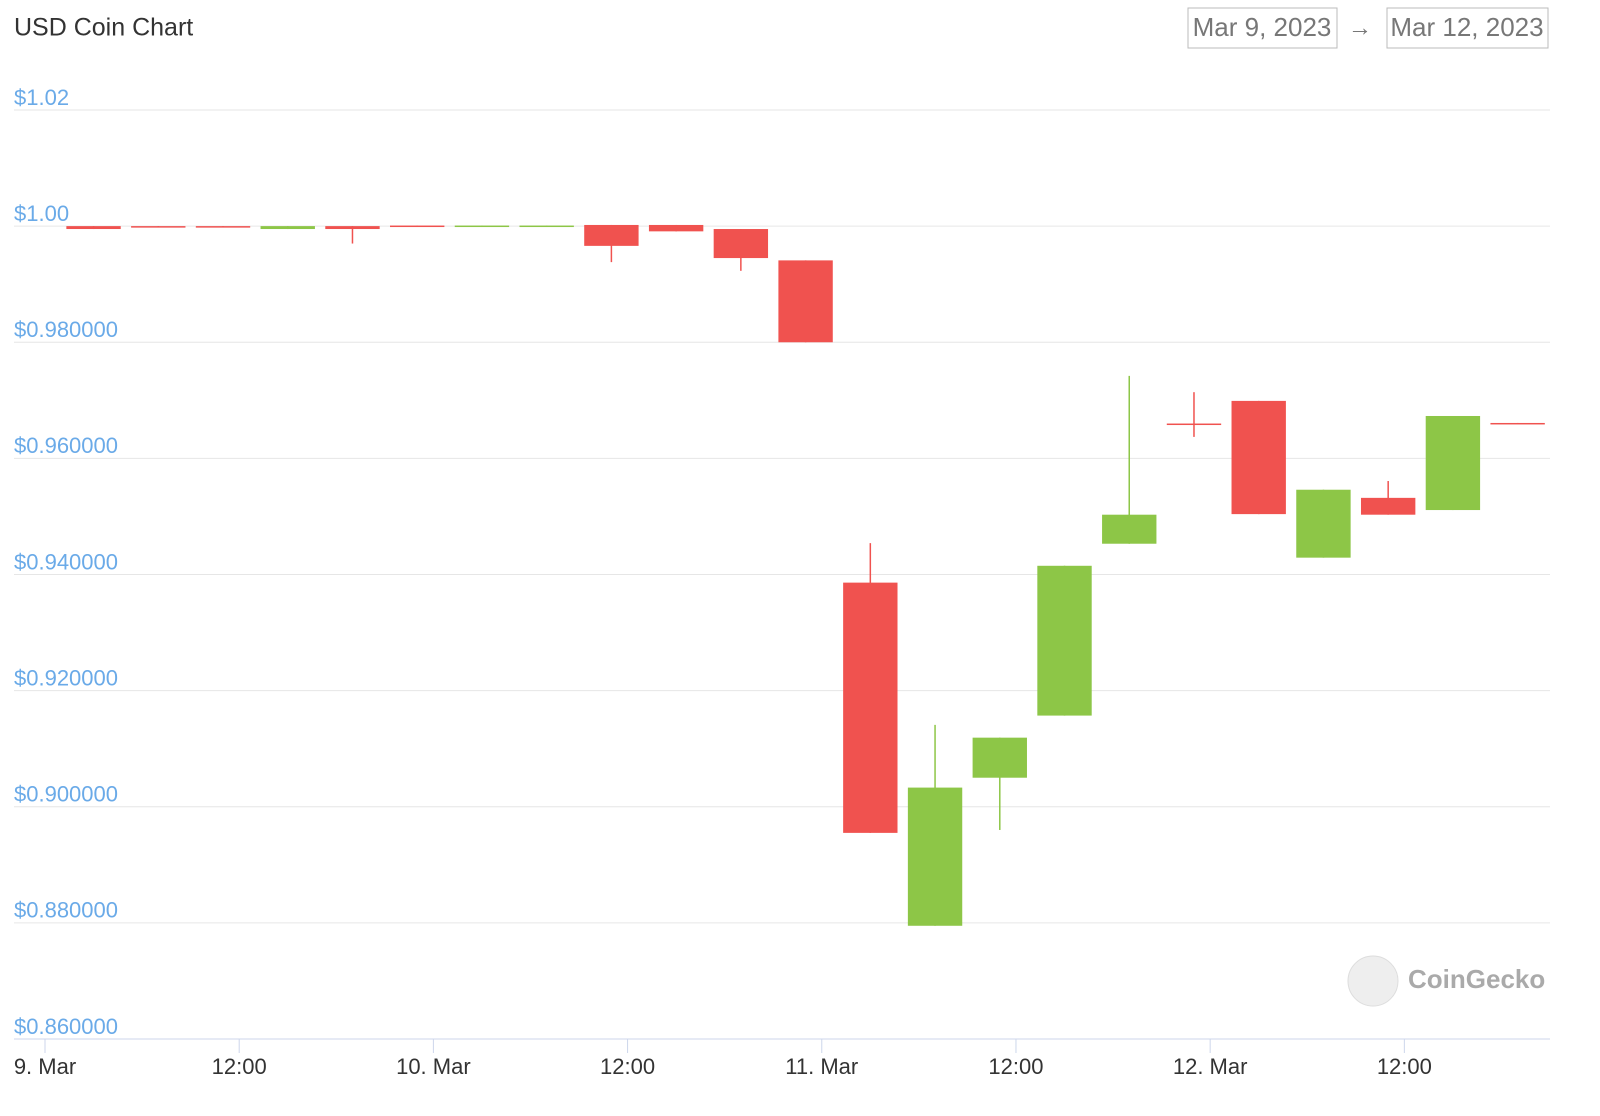 This screenshot has height=1116, width=1600. What do you see at coordinates (66, 329) in the screenshot?
I see `y-tick-label: $0.980000` at bounding box center [66, 329].